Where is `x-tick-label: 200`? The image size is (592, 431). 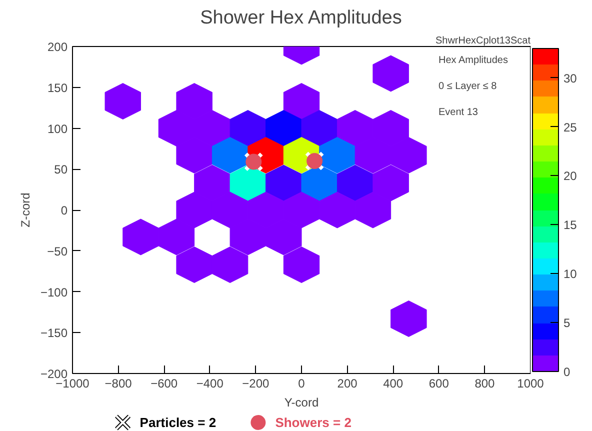 x-tick-label: 200 is located at coordinates (347, 383).